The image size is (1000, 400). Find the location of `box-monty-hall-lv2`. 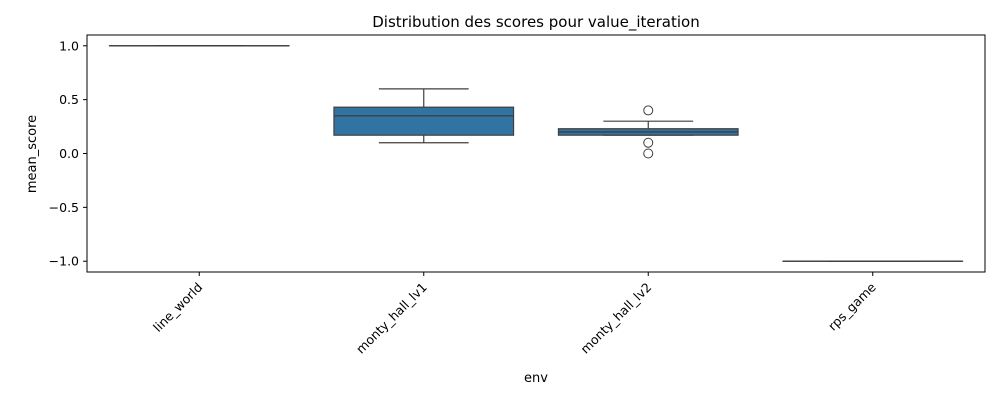

box-monty-hall-lv2 is located at coordinates (648, 132).